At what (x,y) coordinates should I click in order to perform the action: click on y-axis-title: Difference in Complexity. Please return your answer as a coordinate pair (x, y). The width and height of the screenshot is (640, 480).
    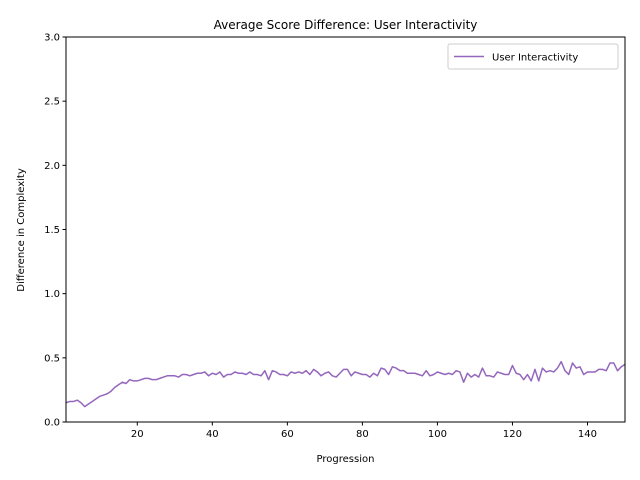
    Looking at the image, I should click on (21, 230).